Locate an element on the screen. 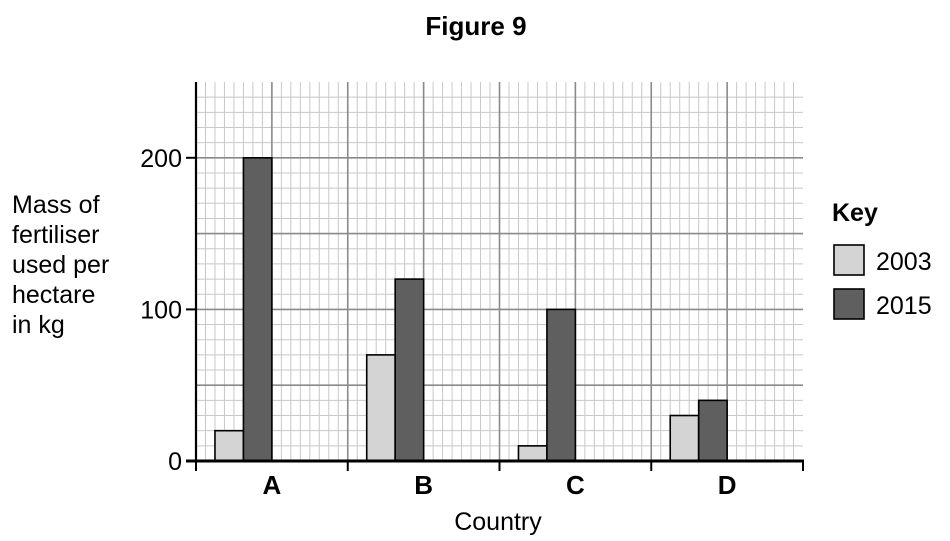  legend-swatch-2003 is located at coordinates (849, 260).